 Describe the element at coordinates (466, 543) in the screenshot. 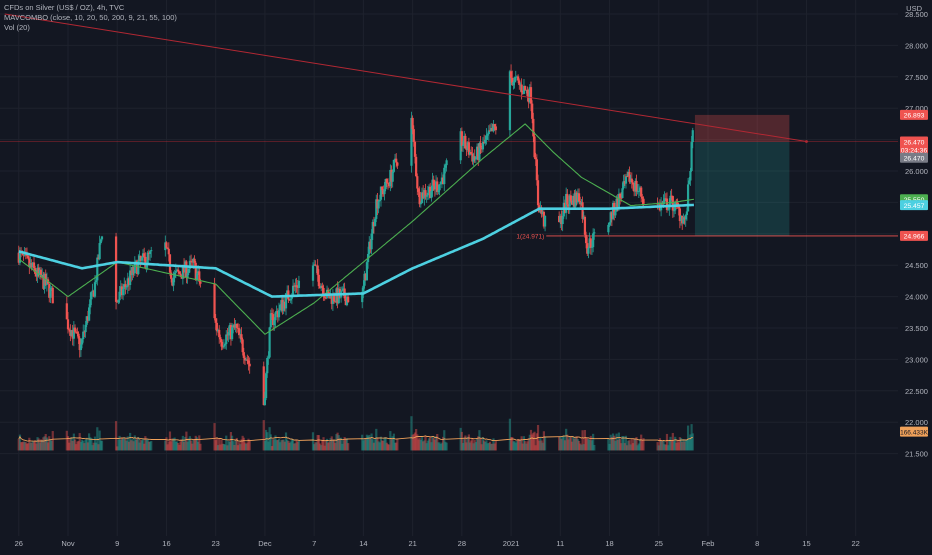

I see `time-axis: 26 Nov 9 16 23 Dec 7 14 21 28 2021 11 18 25 Feb 8 15 22` at that location.